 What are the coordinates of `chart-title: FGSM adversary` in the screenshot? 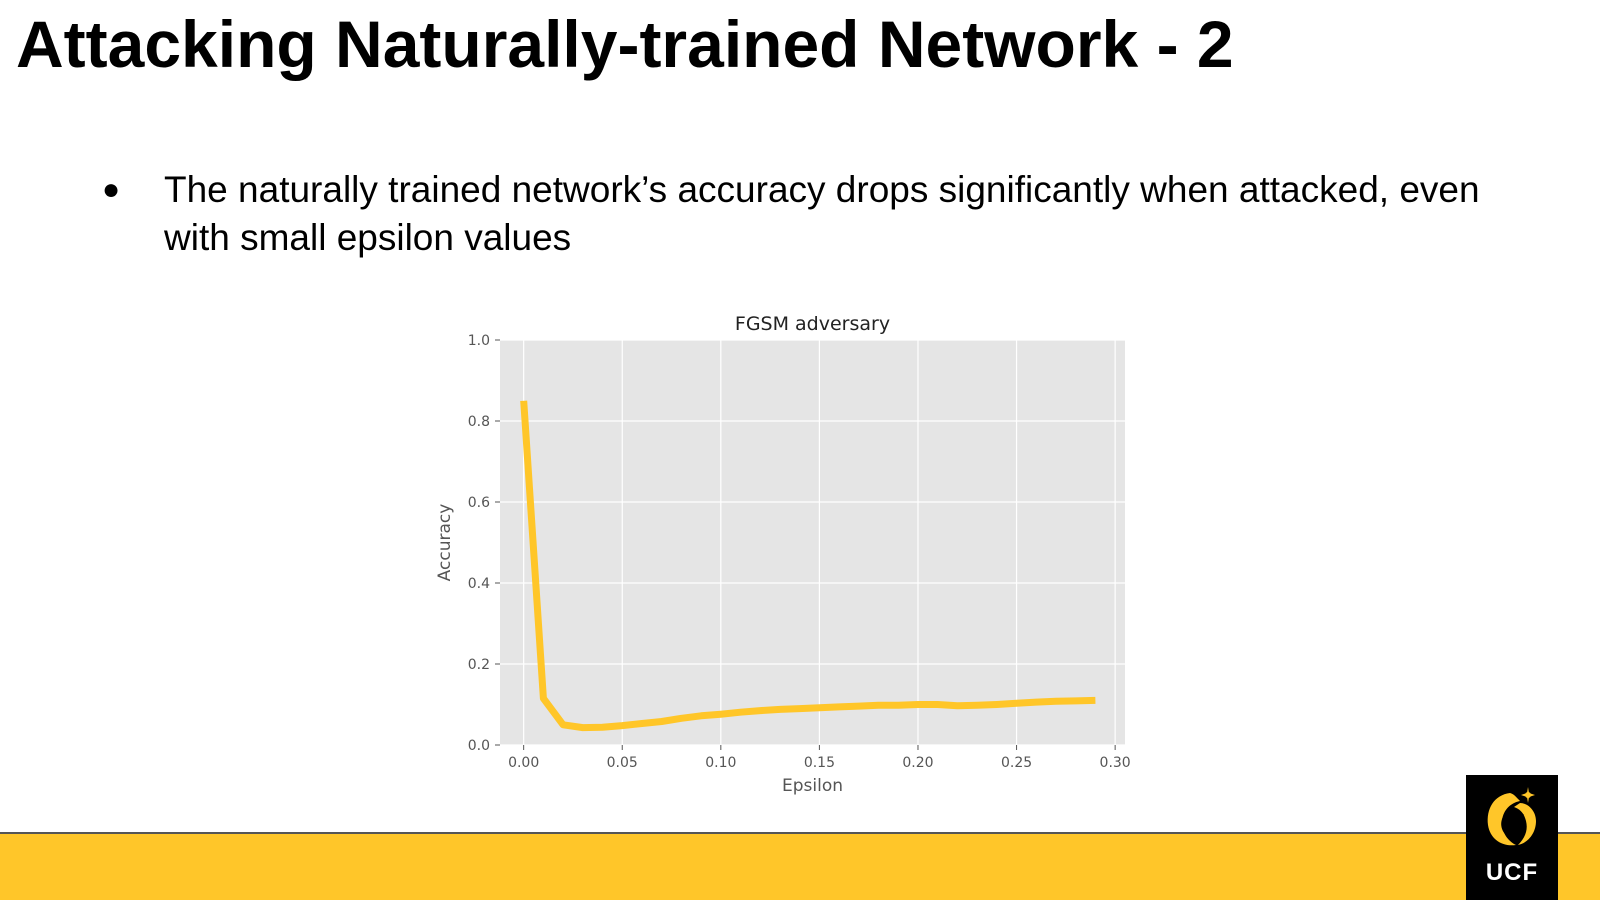 It's located at (812, 324).